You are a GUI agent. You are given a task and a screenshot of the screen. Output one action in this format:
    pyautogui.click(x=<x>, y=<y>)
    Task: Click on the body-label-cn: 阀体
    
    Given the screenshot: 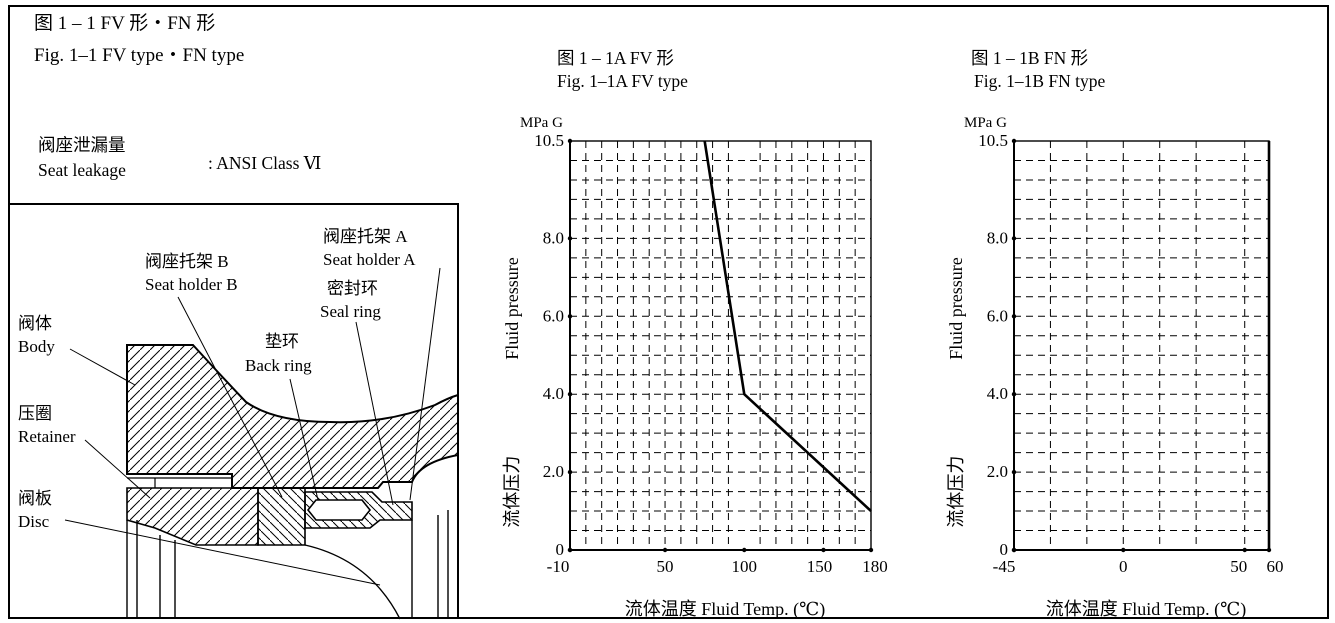 What is the action you would take?
    pyautogui.click(x=35, y=323)
    